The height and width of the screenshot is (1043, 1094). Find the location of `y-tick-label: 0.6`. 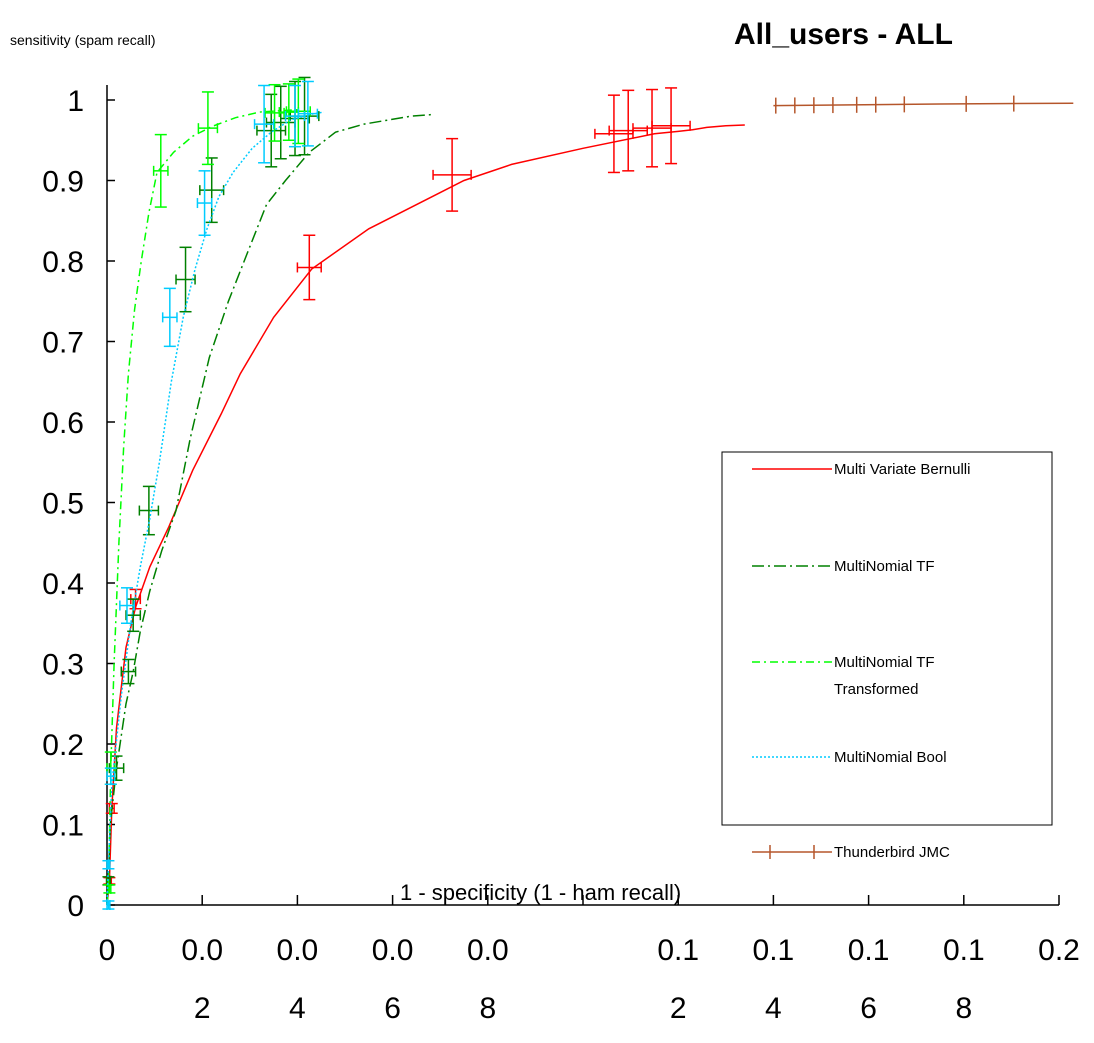

y-tick-label: 0.6 is located at coordinates (63, 423).